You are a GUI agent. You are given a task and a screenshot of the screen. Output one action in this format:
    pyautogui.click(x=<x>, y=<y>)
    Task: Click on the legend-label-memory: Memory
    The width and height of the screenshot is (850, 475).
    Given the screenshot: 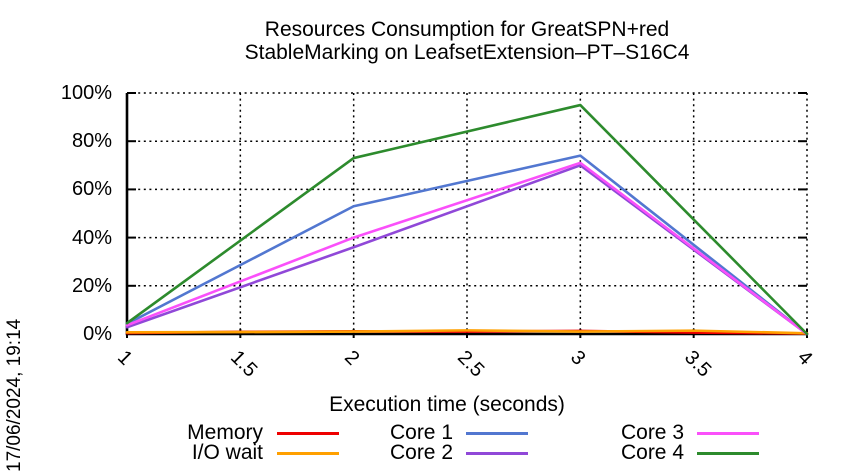 What is the action you would take?
    pyautogui.click(x=225, y=432)
    